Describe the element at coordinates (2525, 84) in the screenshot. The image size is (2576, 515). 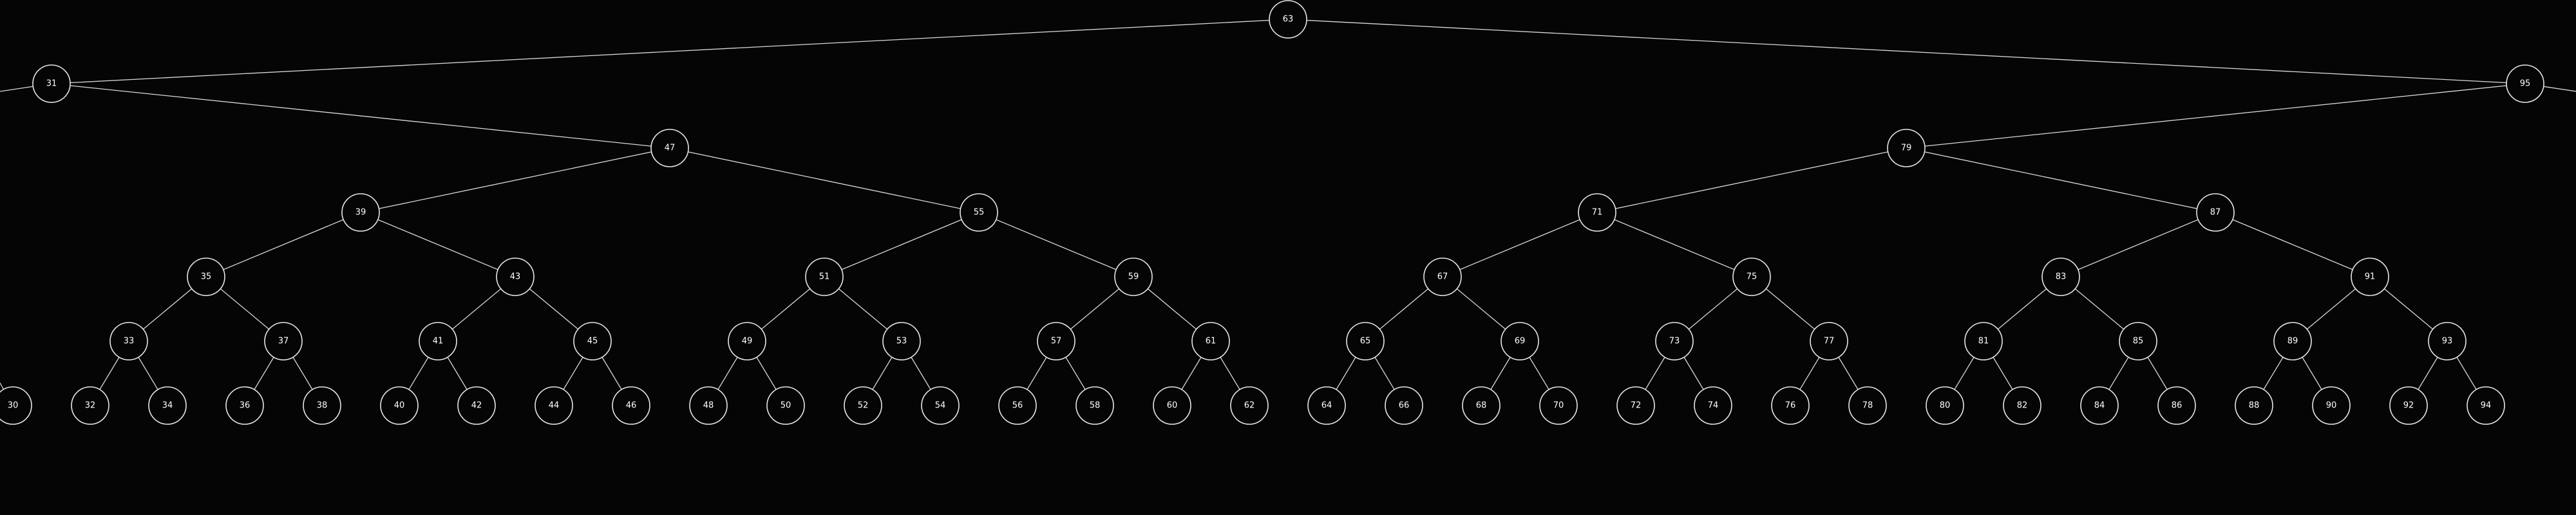
I see `tree-node-95: 95` at that location.